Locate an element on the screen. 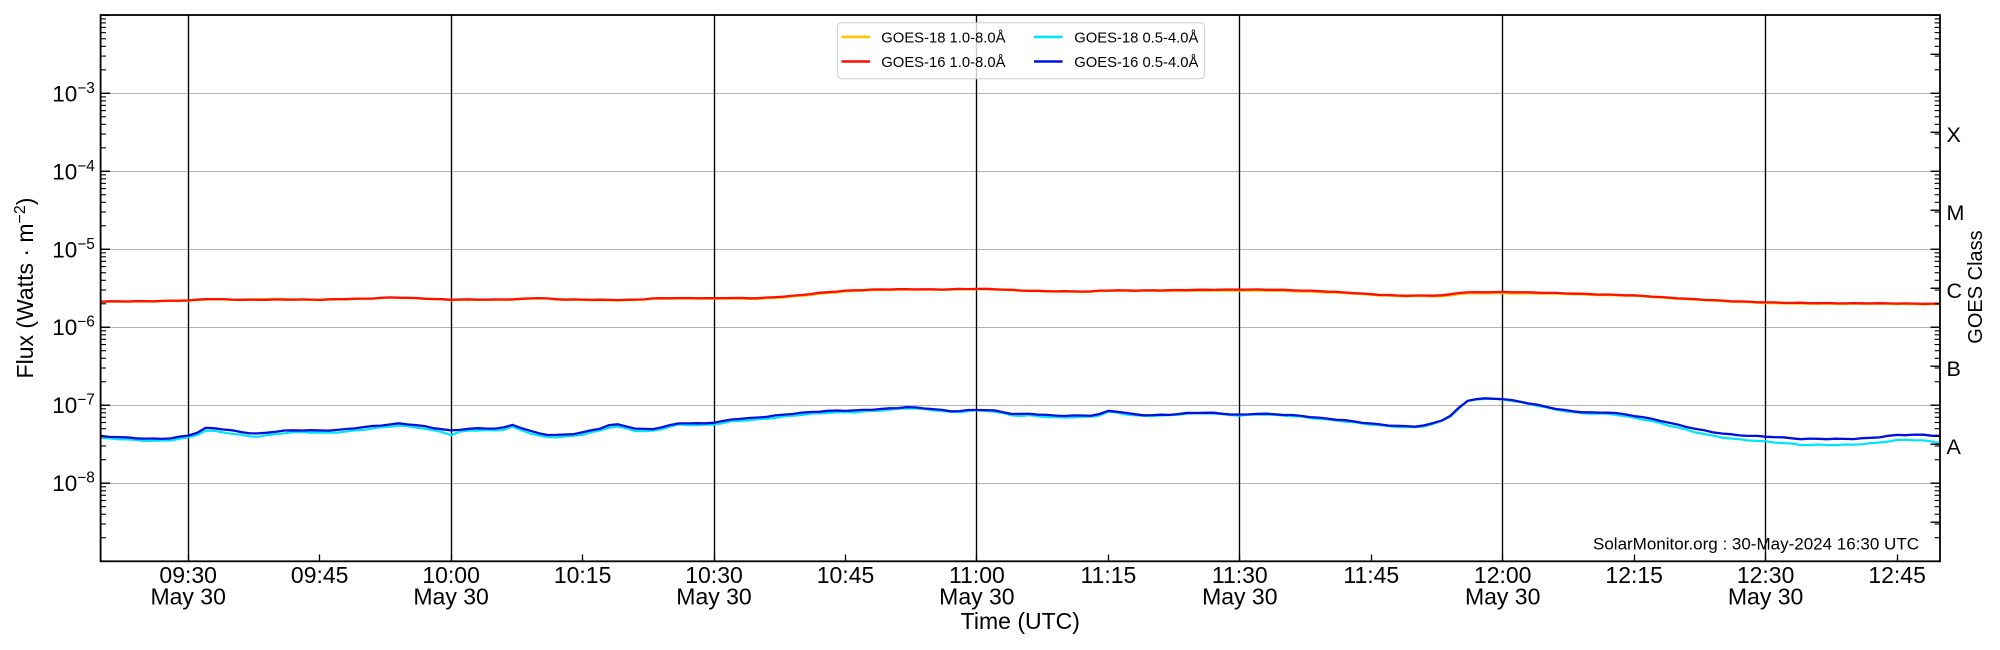 The height and width of the screenshot is (650, 2000). svg-text: A is located at coordinates (1954, 447).